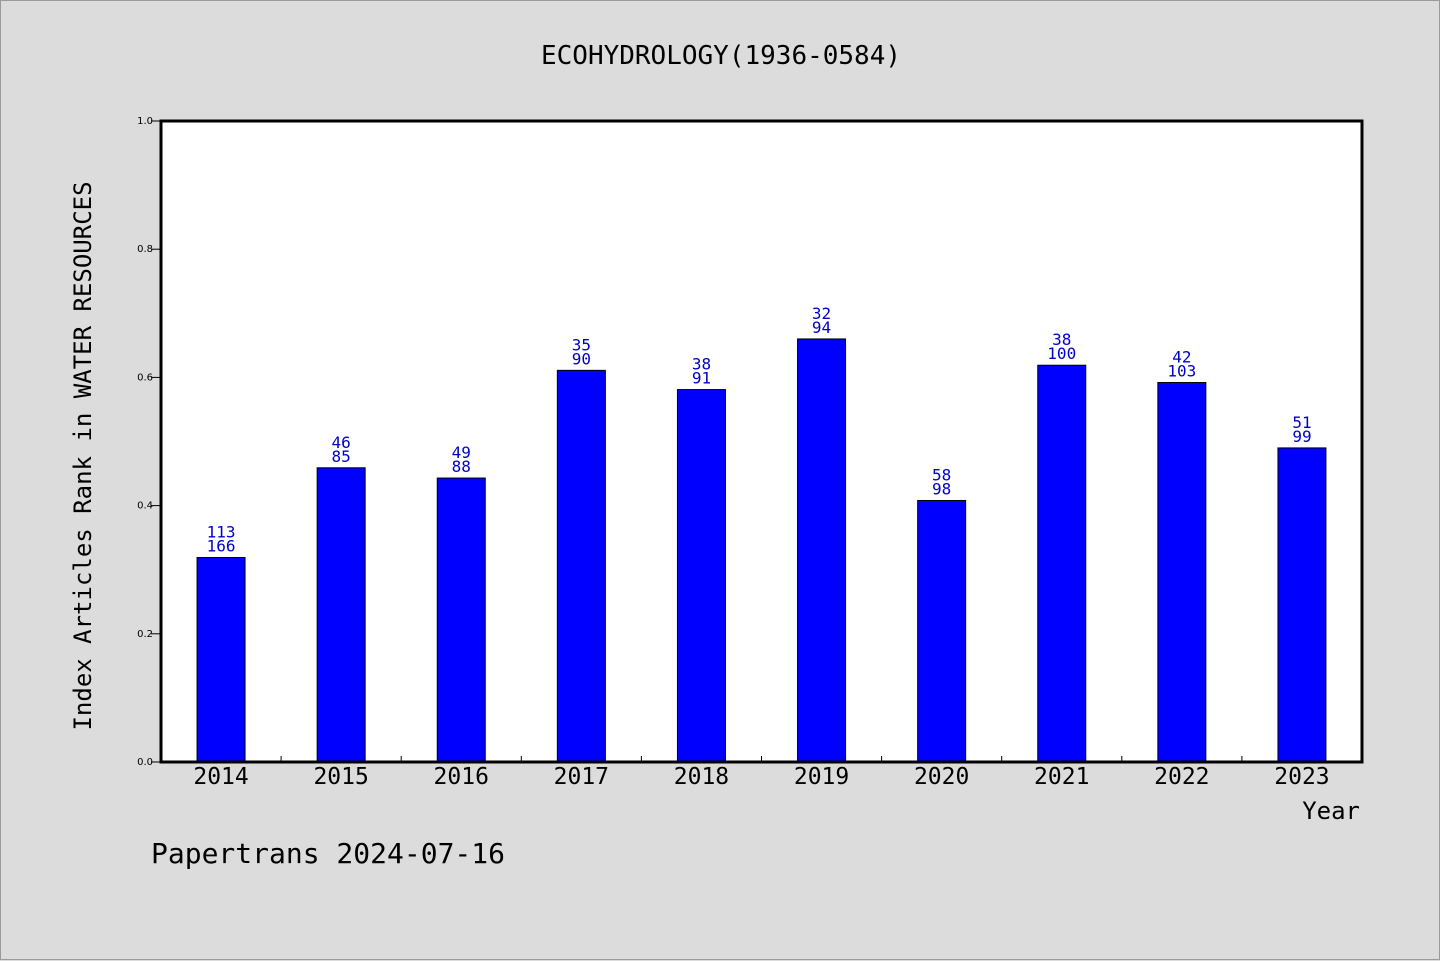 This screenshot has height=961, width=1440. What do you see at coordinates (822, 550) in the screenshot?
I see `bar-2019` at bounding box center [822, 550].